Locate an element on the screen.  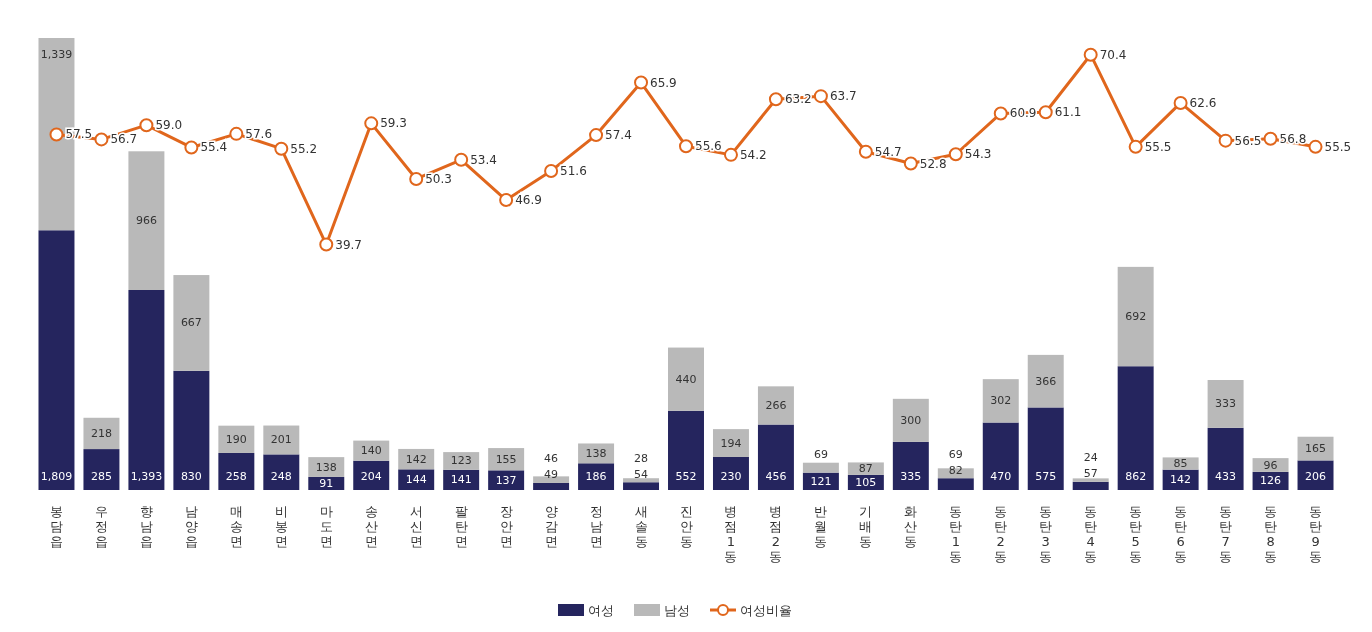
data-label: 70.4 is located at coordinates (1113, 54).